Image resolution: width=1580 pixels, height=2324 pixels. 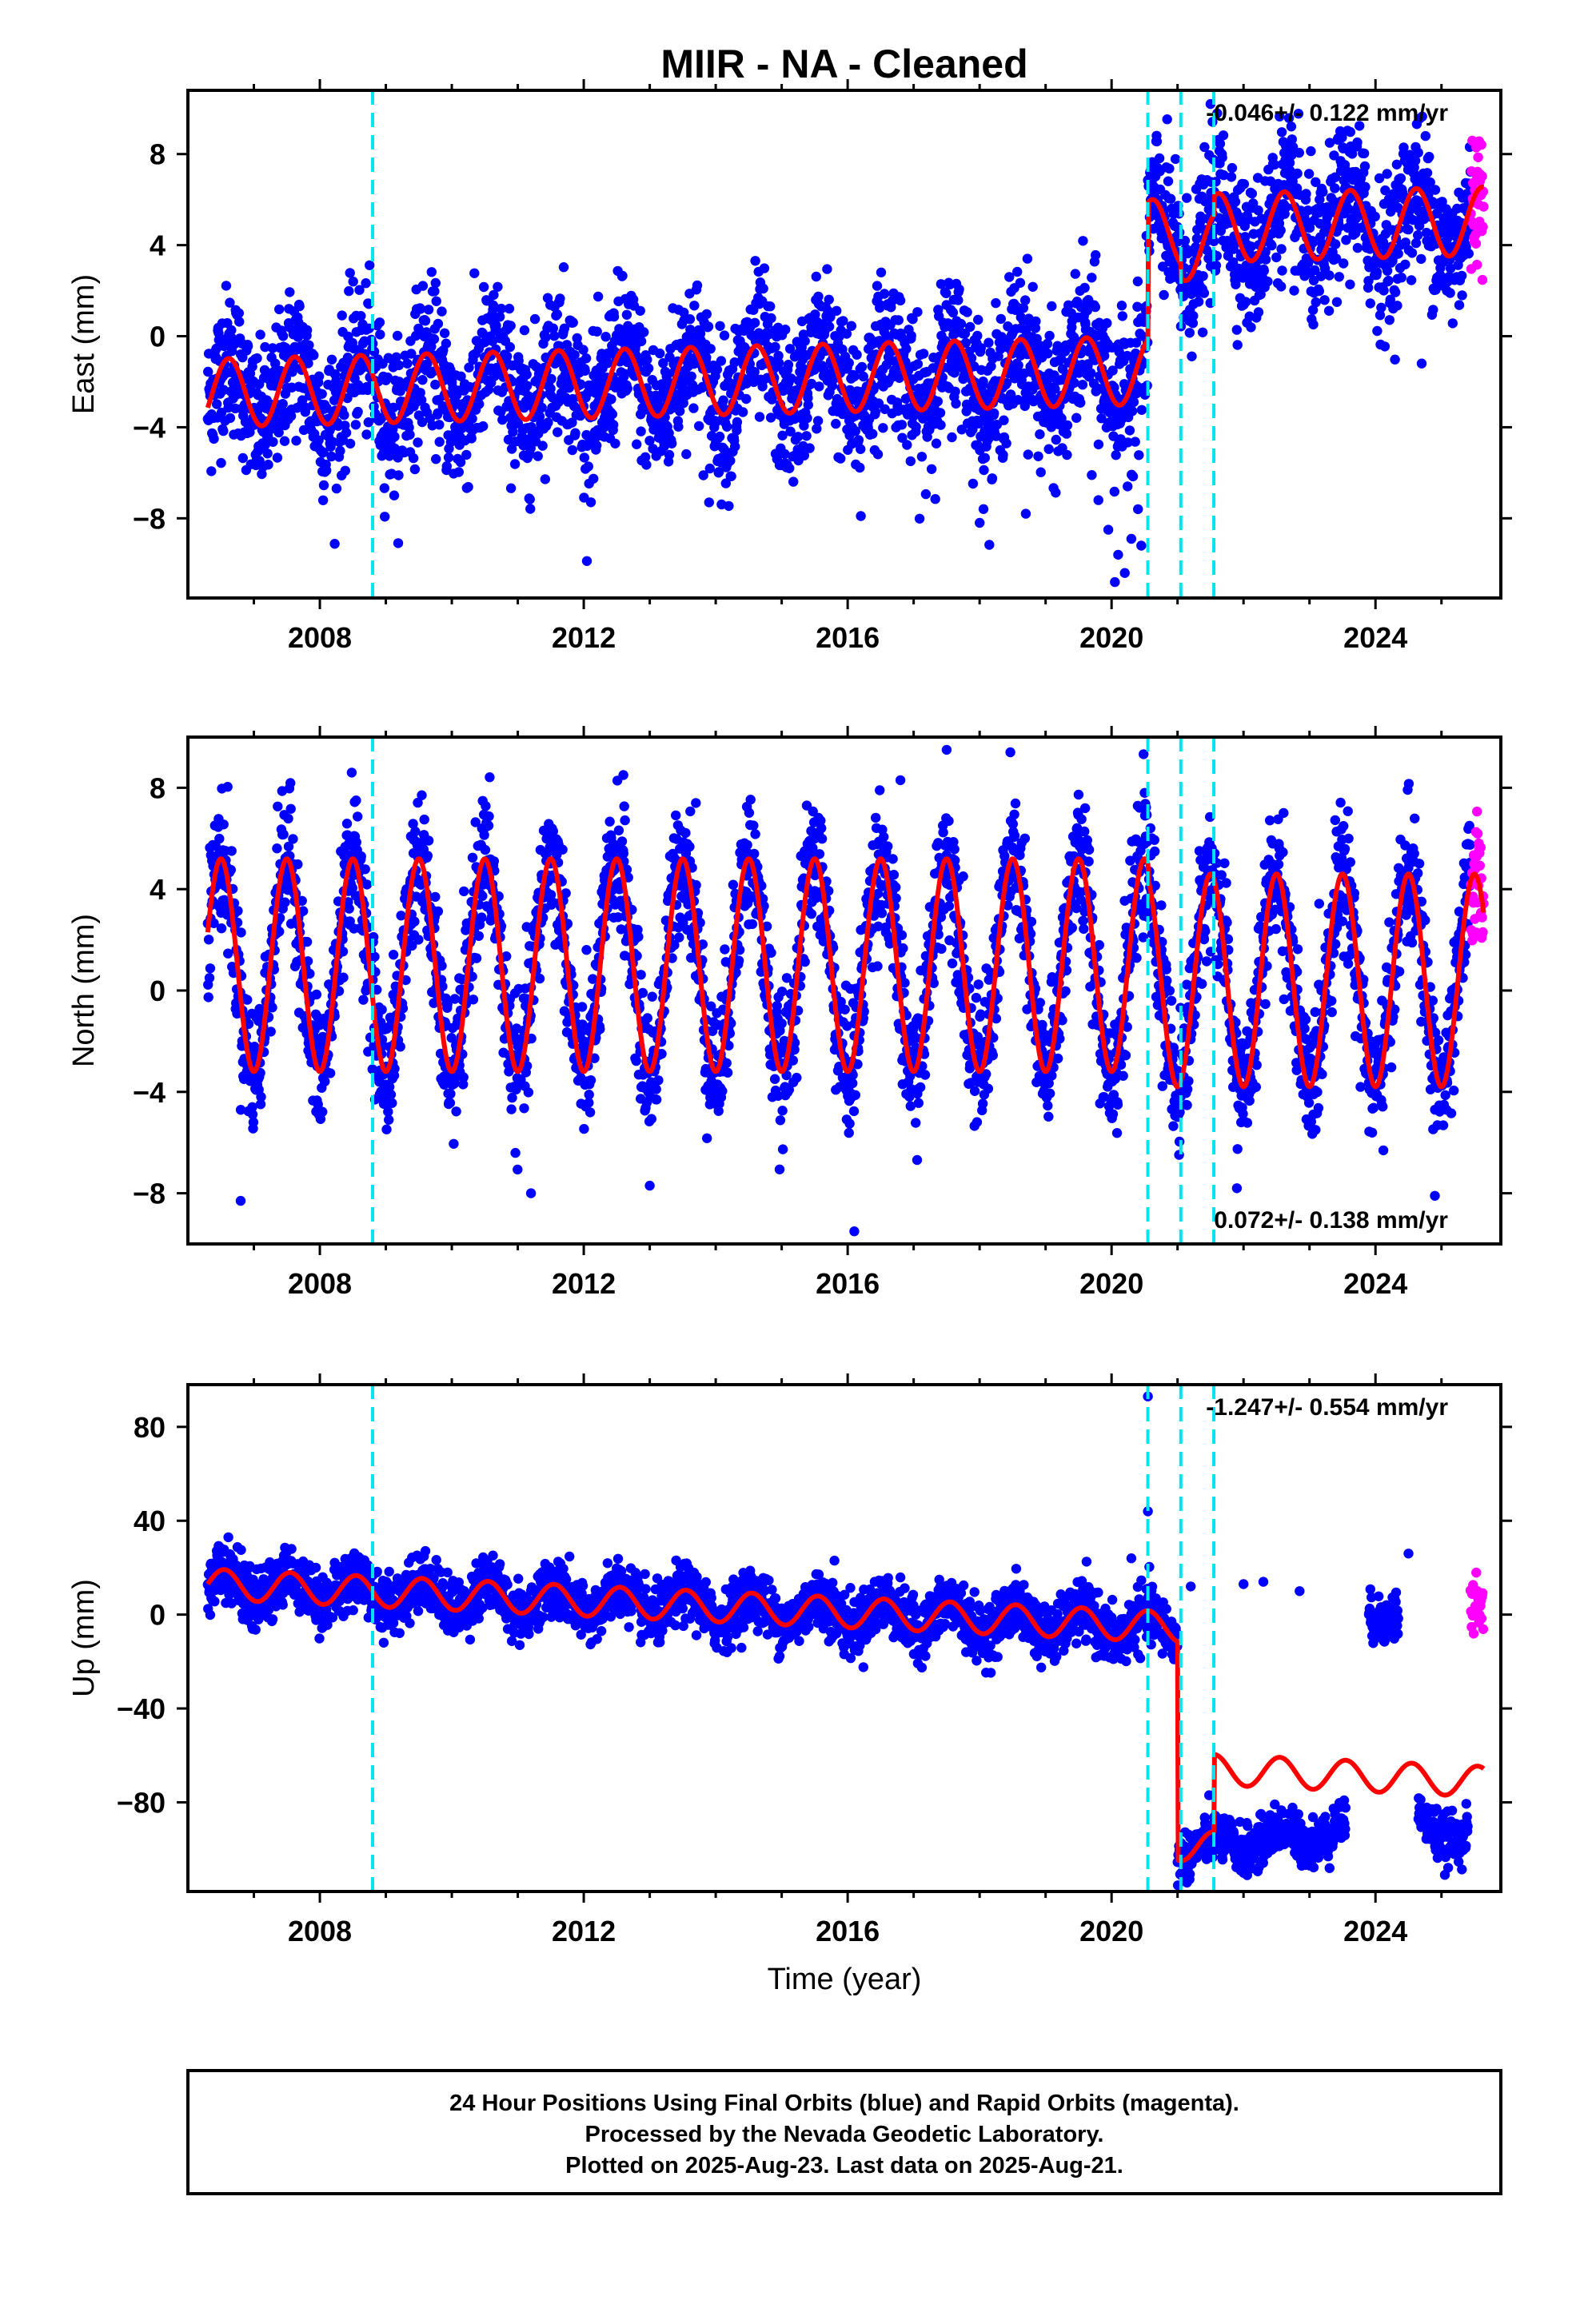 What do you see at coordinates (84, 344) in the screenshot?
I see `east-axis-label: East (mm)` at bounding box center [84, 344].